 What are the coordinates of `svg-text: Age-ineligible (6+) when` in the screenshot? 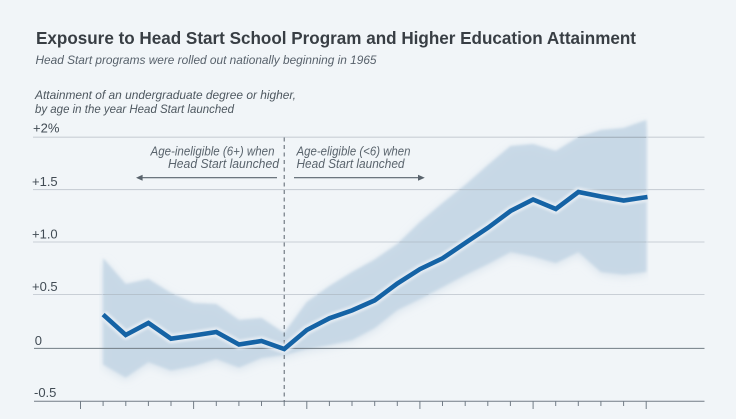 It's located at (212, 151).